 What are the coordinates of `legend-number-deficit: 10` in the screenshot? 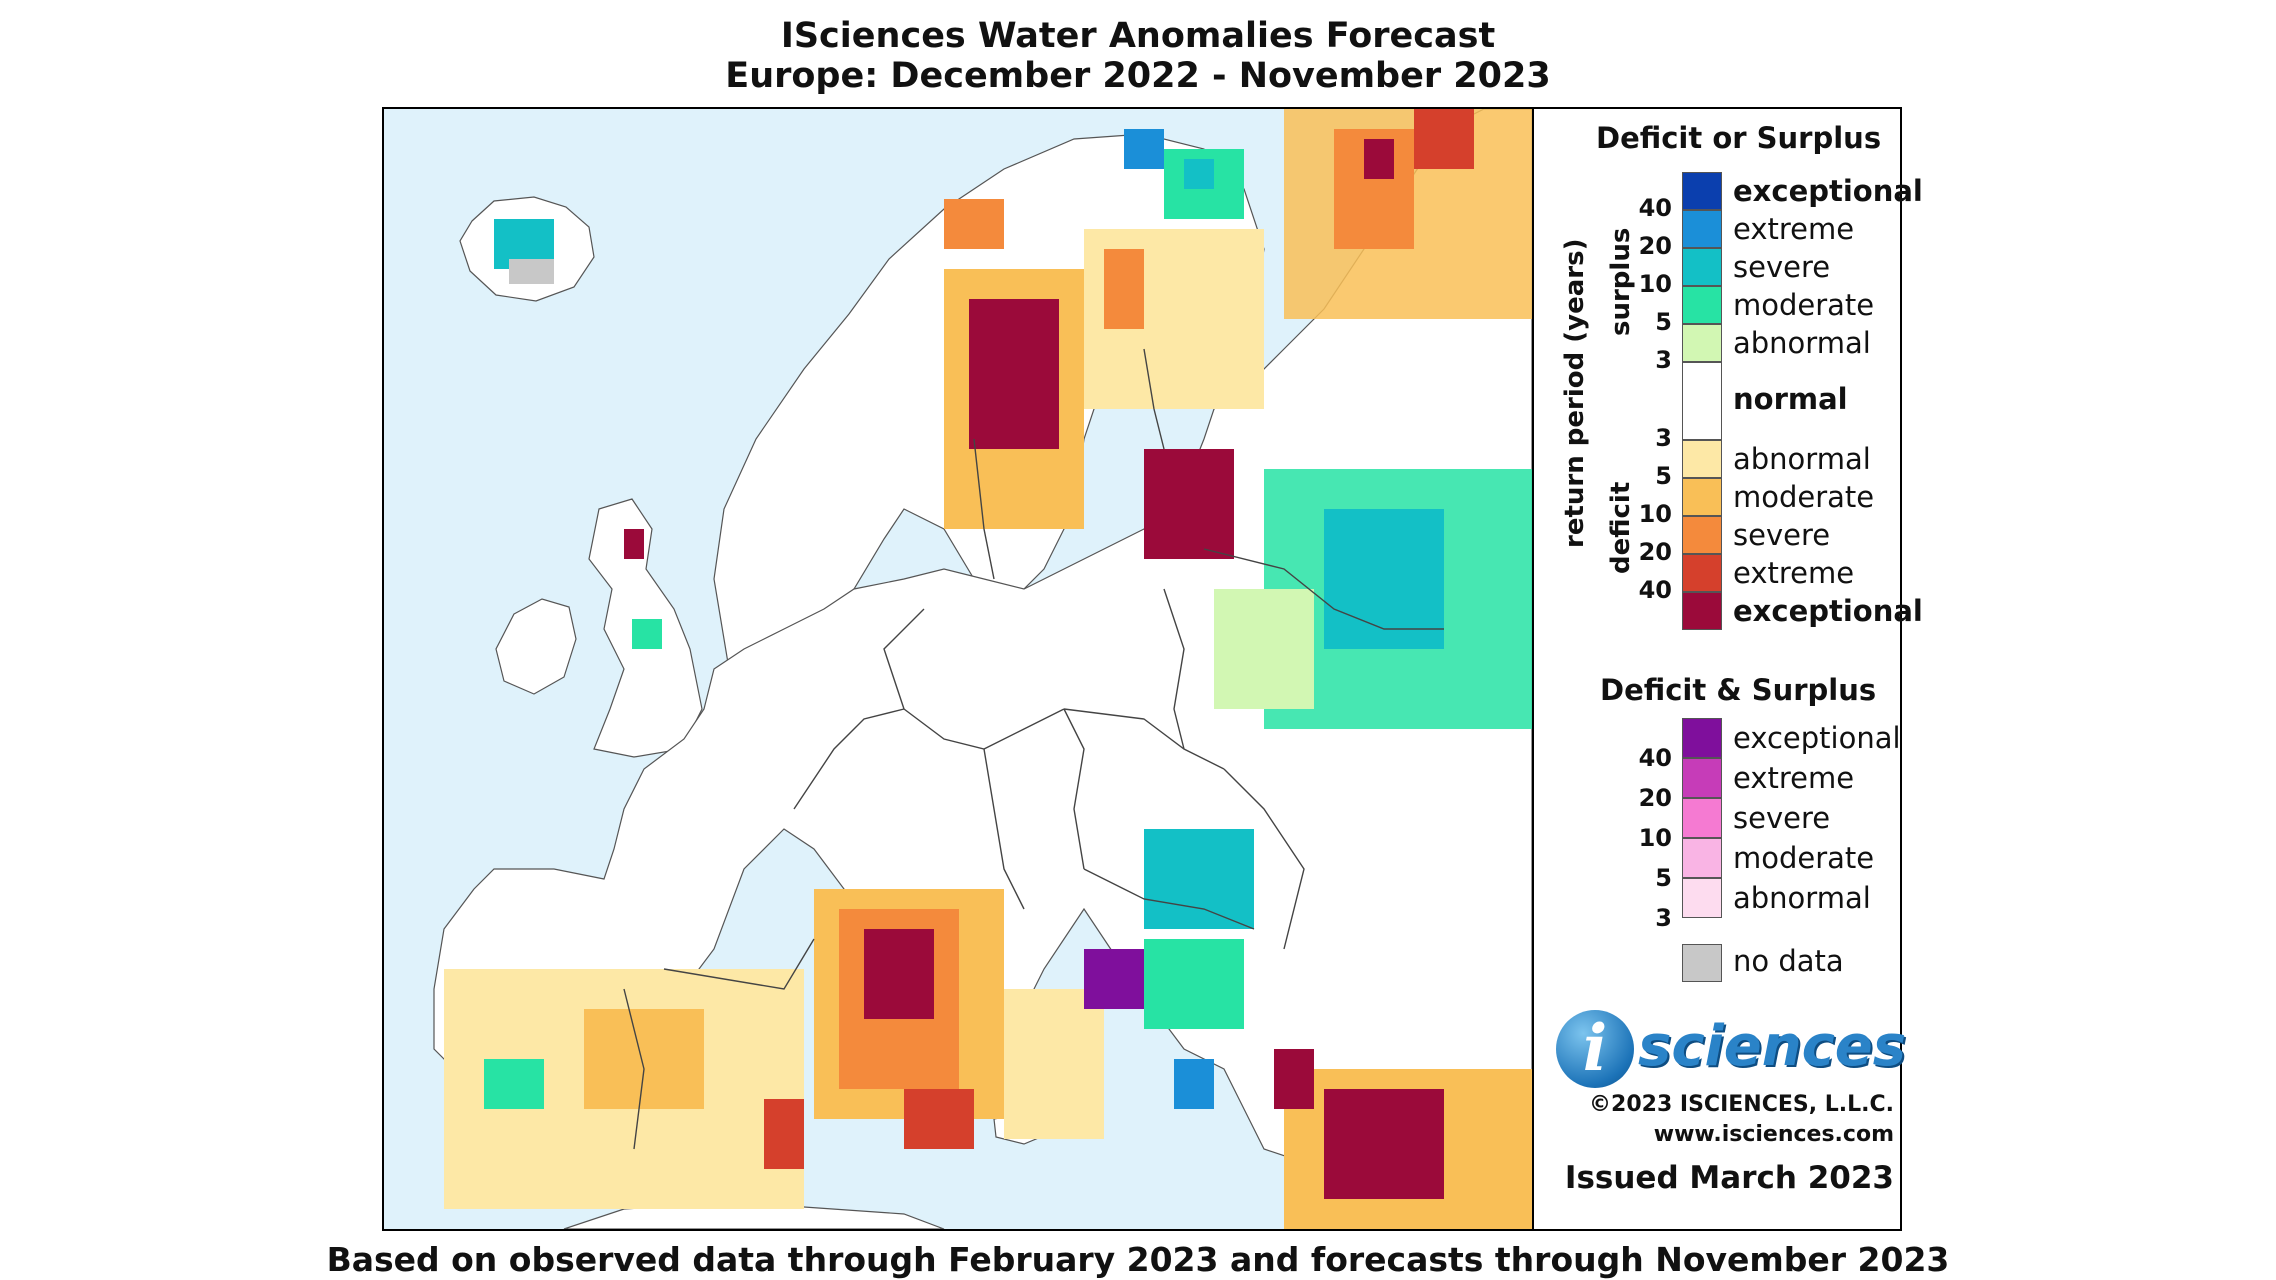 It's located at (1655, 514).